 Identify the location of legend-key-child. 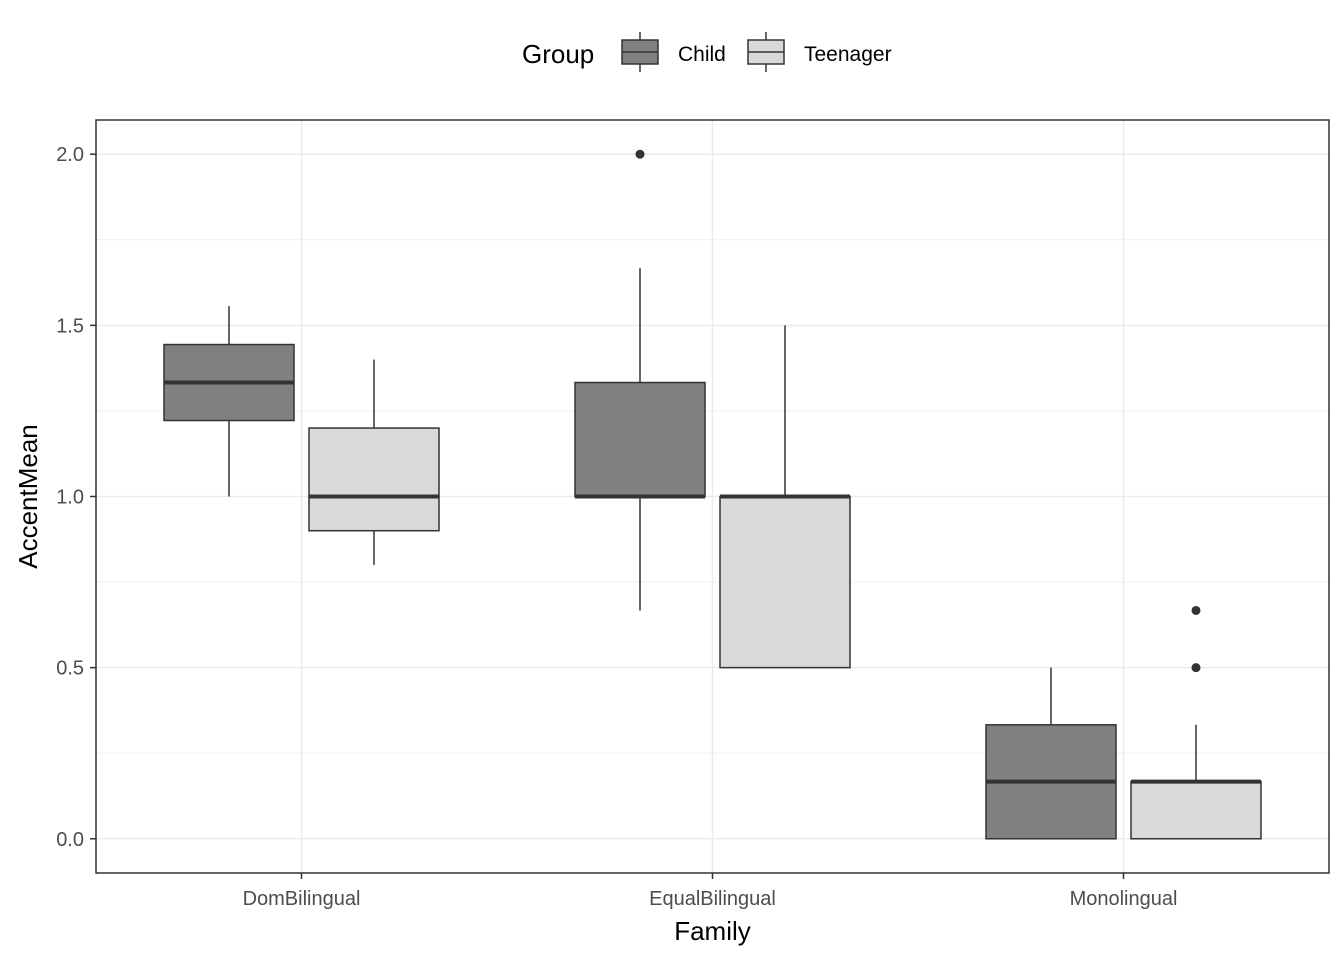
(640, 52).